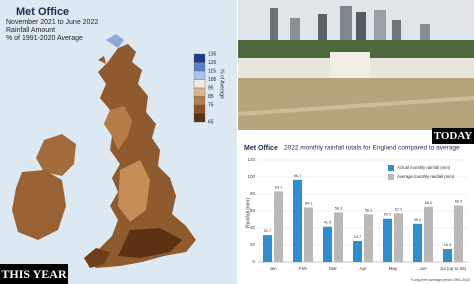 The image size is (474, 284). Describe the element at coordinates (273, 268) in the screenshot. I see `x-tick-label: Jan` at that location.